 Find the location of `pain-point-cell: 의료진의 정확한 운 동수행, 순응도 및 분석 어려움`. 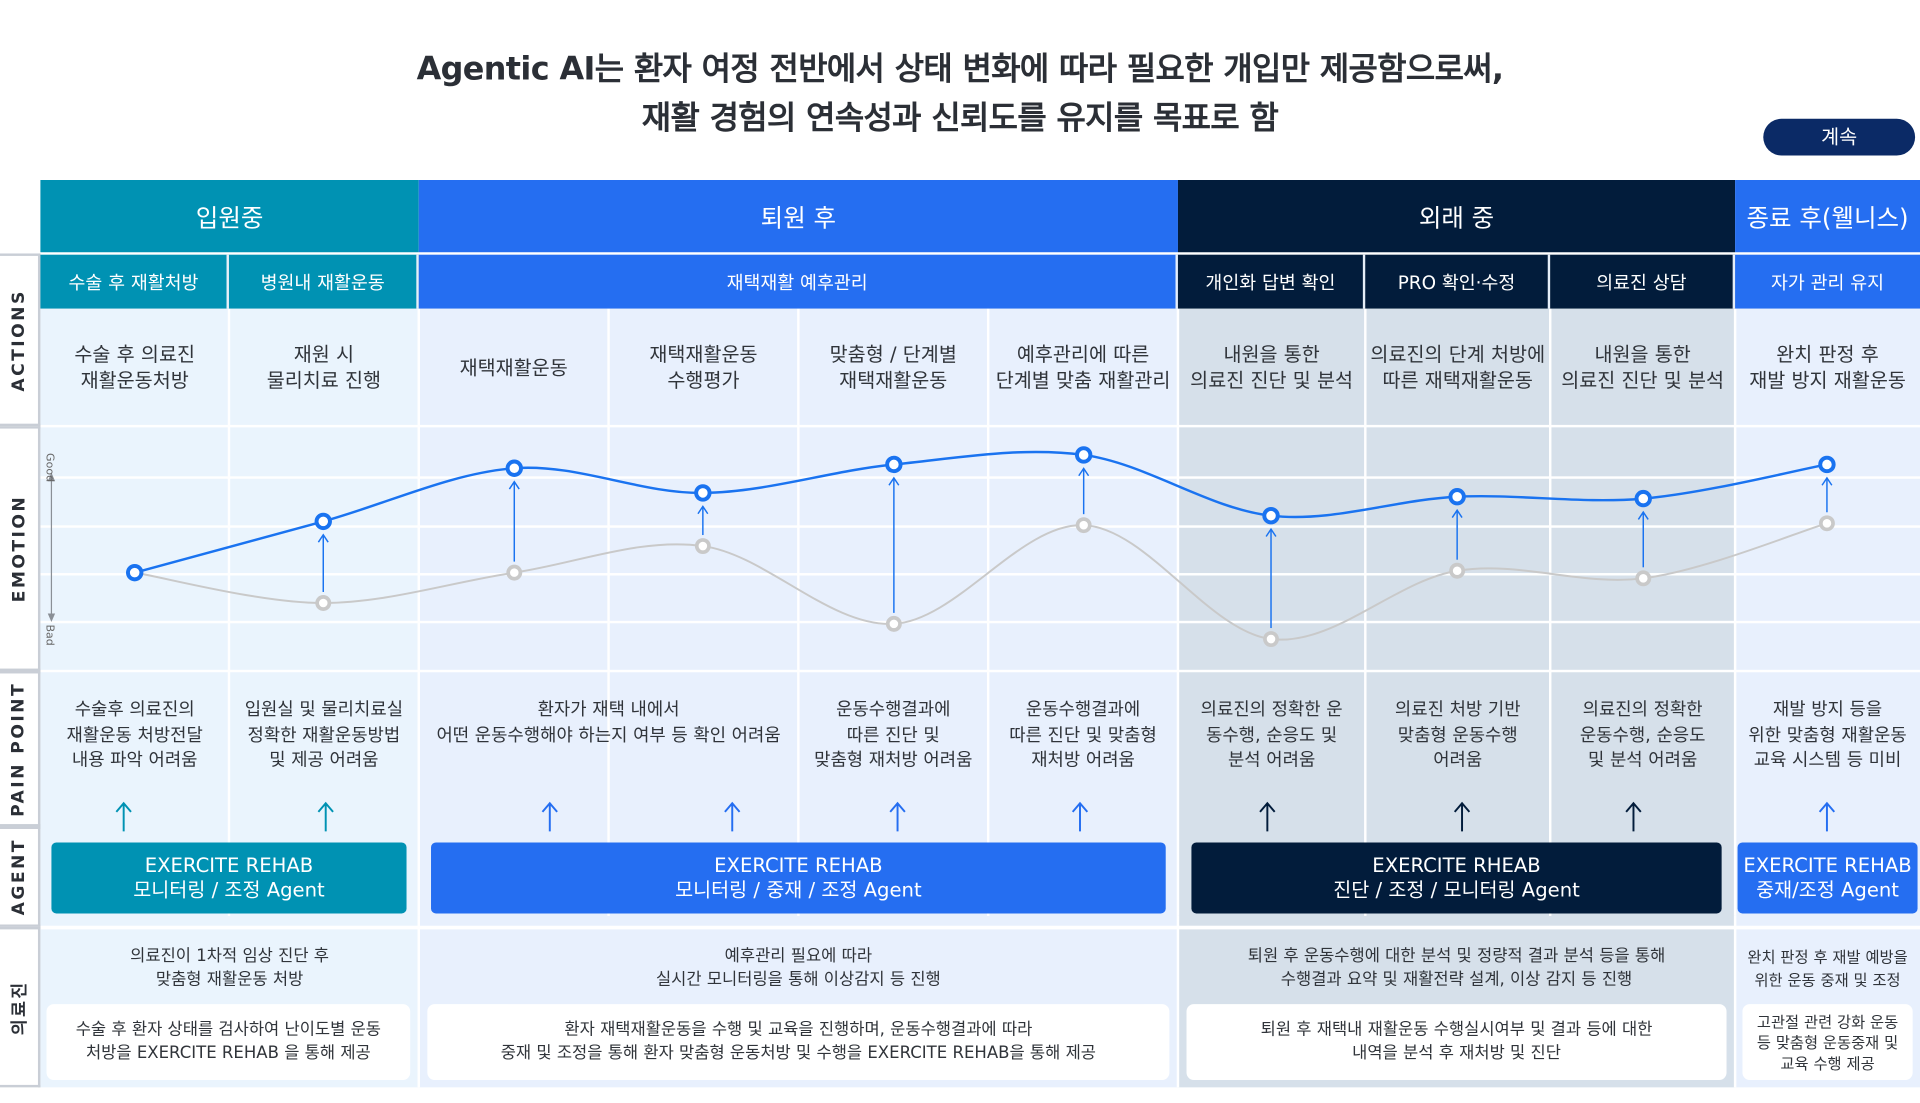

pain-point-cell: 의료진의 정확한 운 동수행, 순응도 및 분석 어려움 is located at coordinates (1271, 735).